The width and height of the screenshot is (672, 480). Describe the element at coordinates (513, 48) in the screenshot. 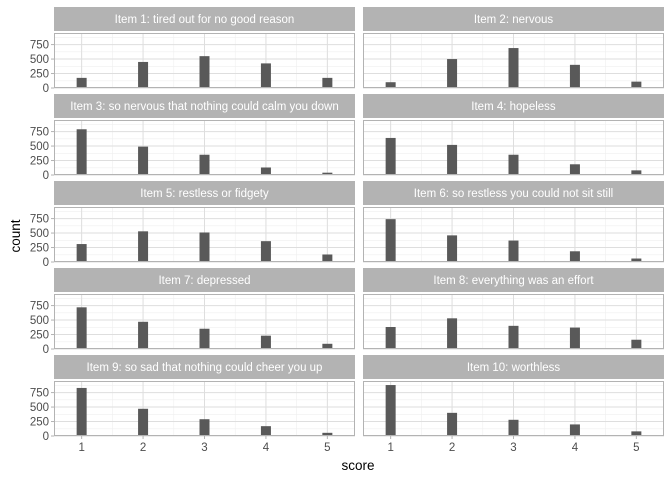

I see `facet-panel: Item 2: nervous` at that location.